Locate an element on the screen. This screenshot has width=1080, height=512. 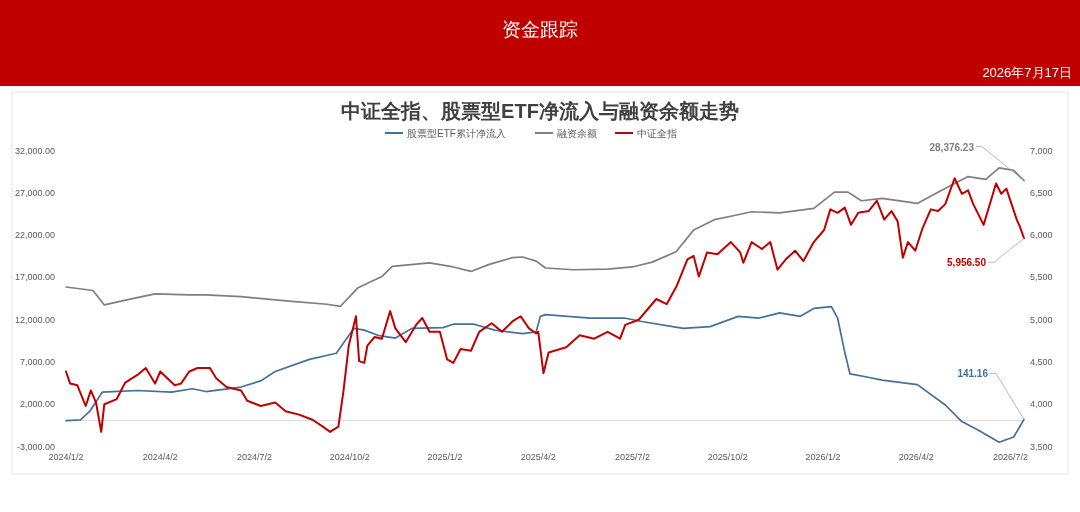
x-tick-label: 2026/1/2 is located at coordinates (823, 457).